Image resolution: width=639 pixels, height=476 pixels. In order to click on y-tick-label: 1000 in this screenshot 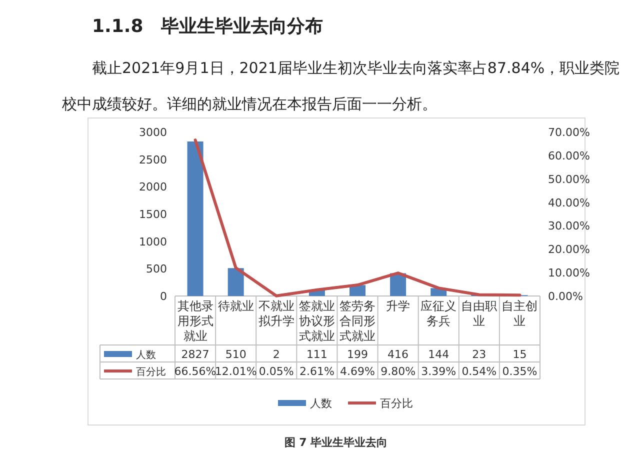, I will do `click(153, 241)`.